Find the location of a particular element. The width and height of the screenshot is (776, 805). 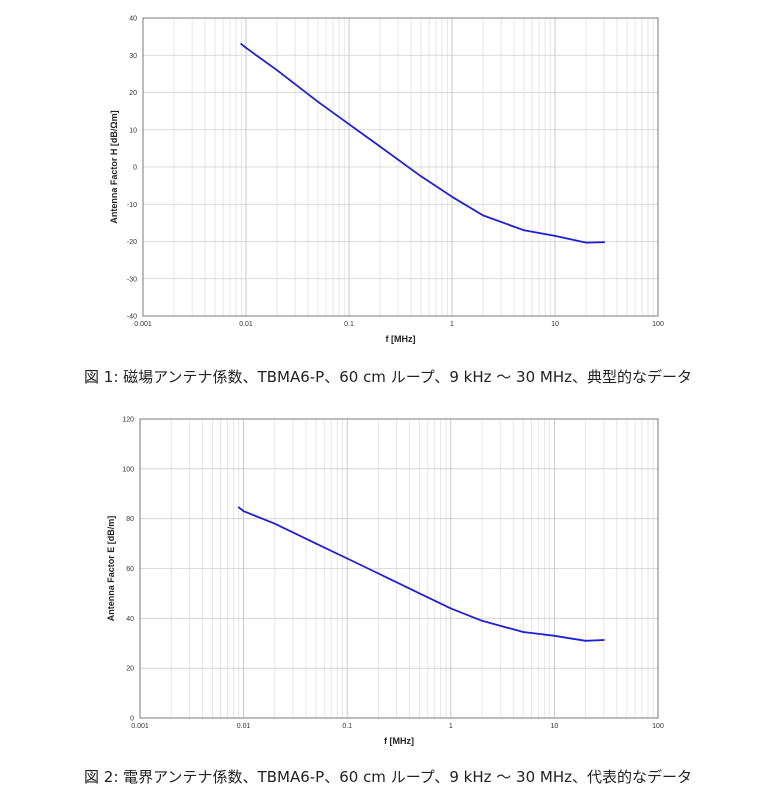

y-tick-label: 60 is located at coordinates (130, 569).